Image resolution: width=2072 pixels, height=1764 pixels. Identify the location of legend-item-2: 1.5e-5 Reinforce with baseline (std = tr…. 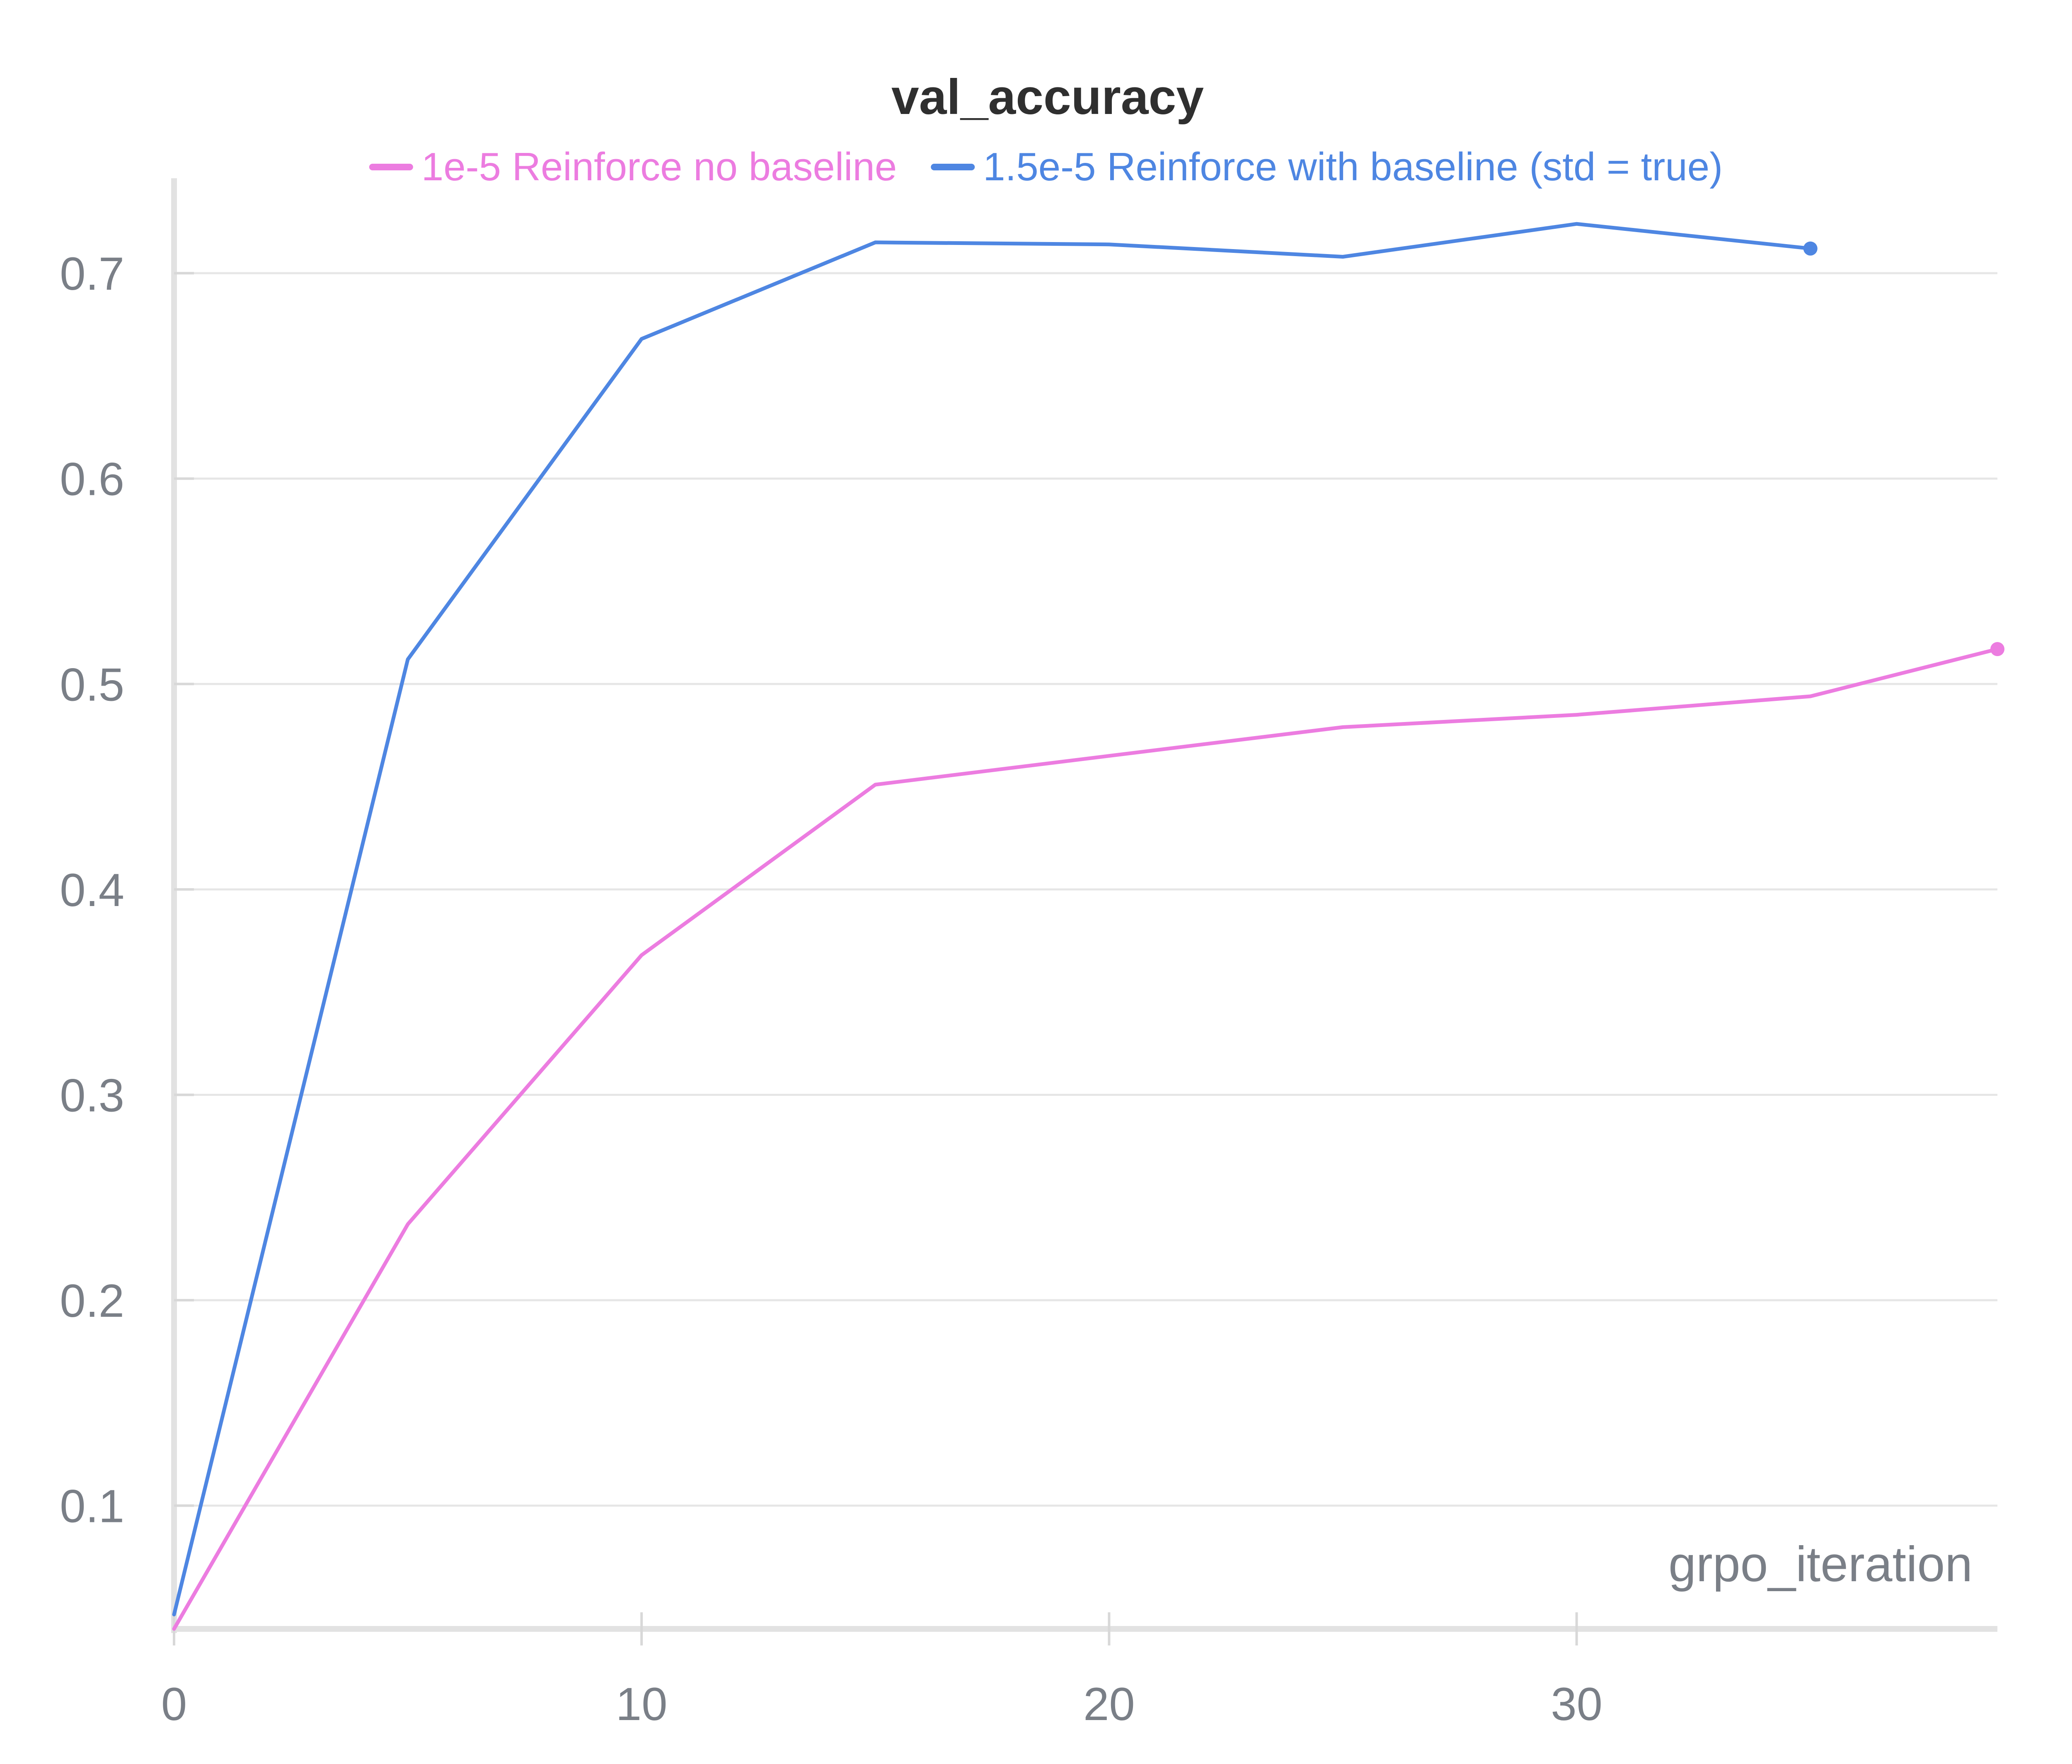
(1327, 167).